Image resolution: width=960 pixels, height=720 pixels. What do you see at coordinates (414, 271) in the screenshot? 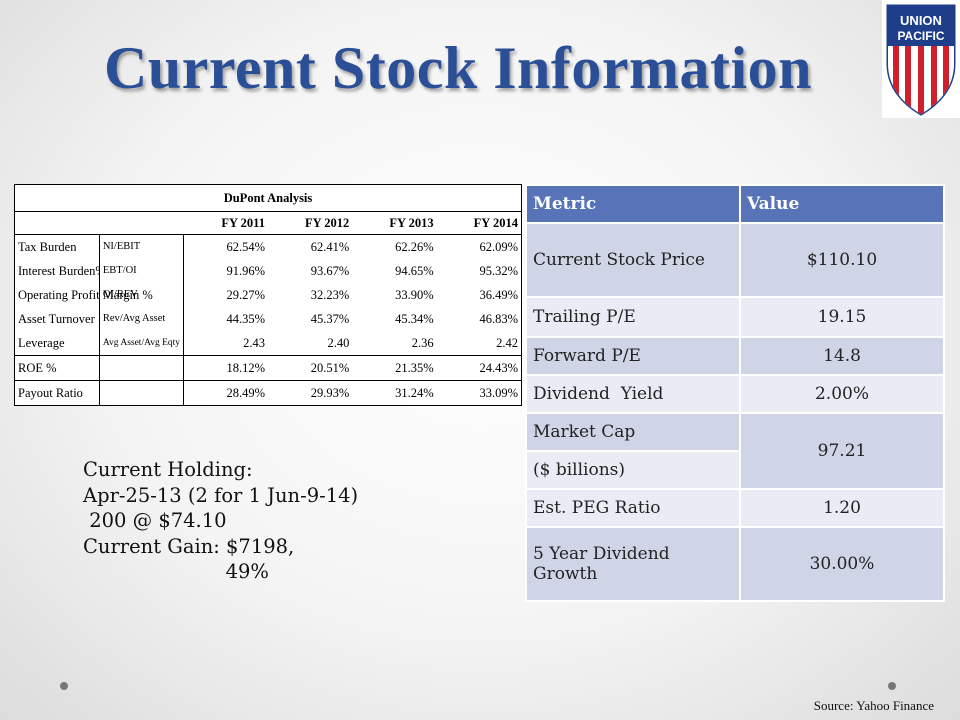
I see `cell: 94.65%` at bounding box center [414, 271].